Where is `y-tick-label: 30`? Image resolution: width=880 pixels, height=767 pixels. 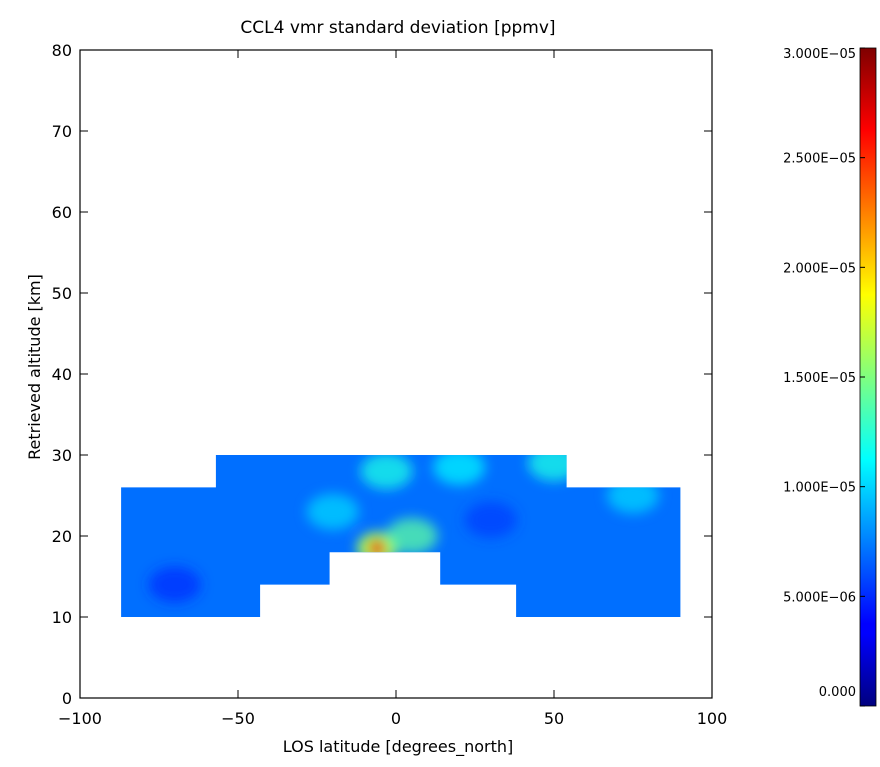 y-tick-label: 30 is located at coordinates (62, 455).